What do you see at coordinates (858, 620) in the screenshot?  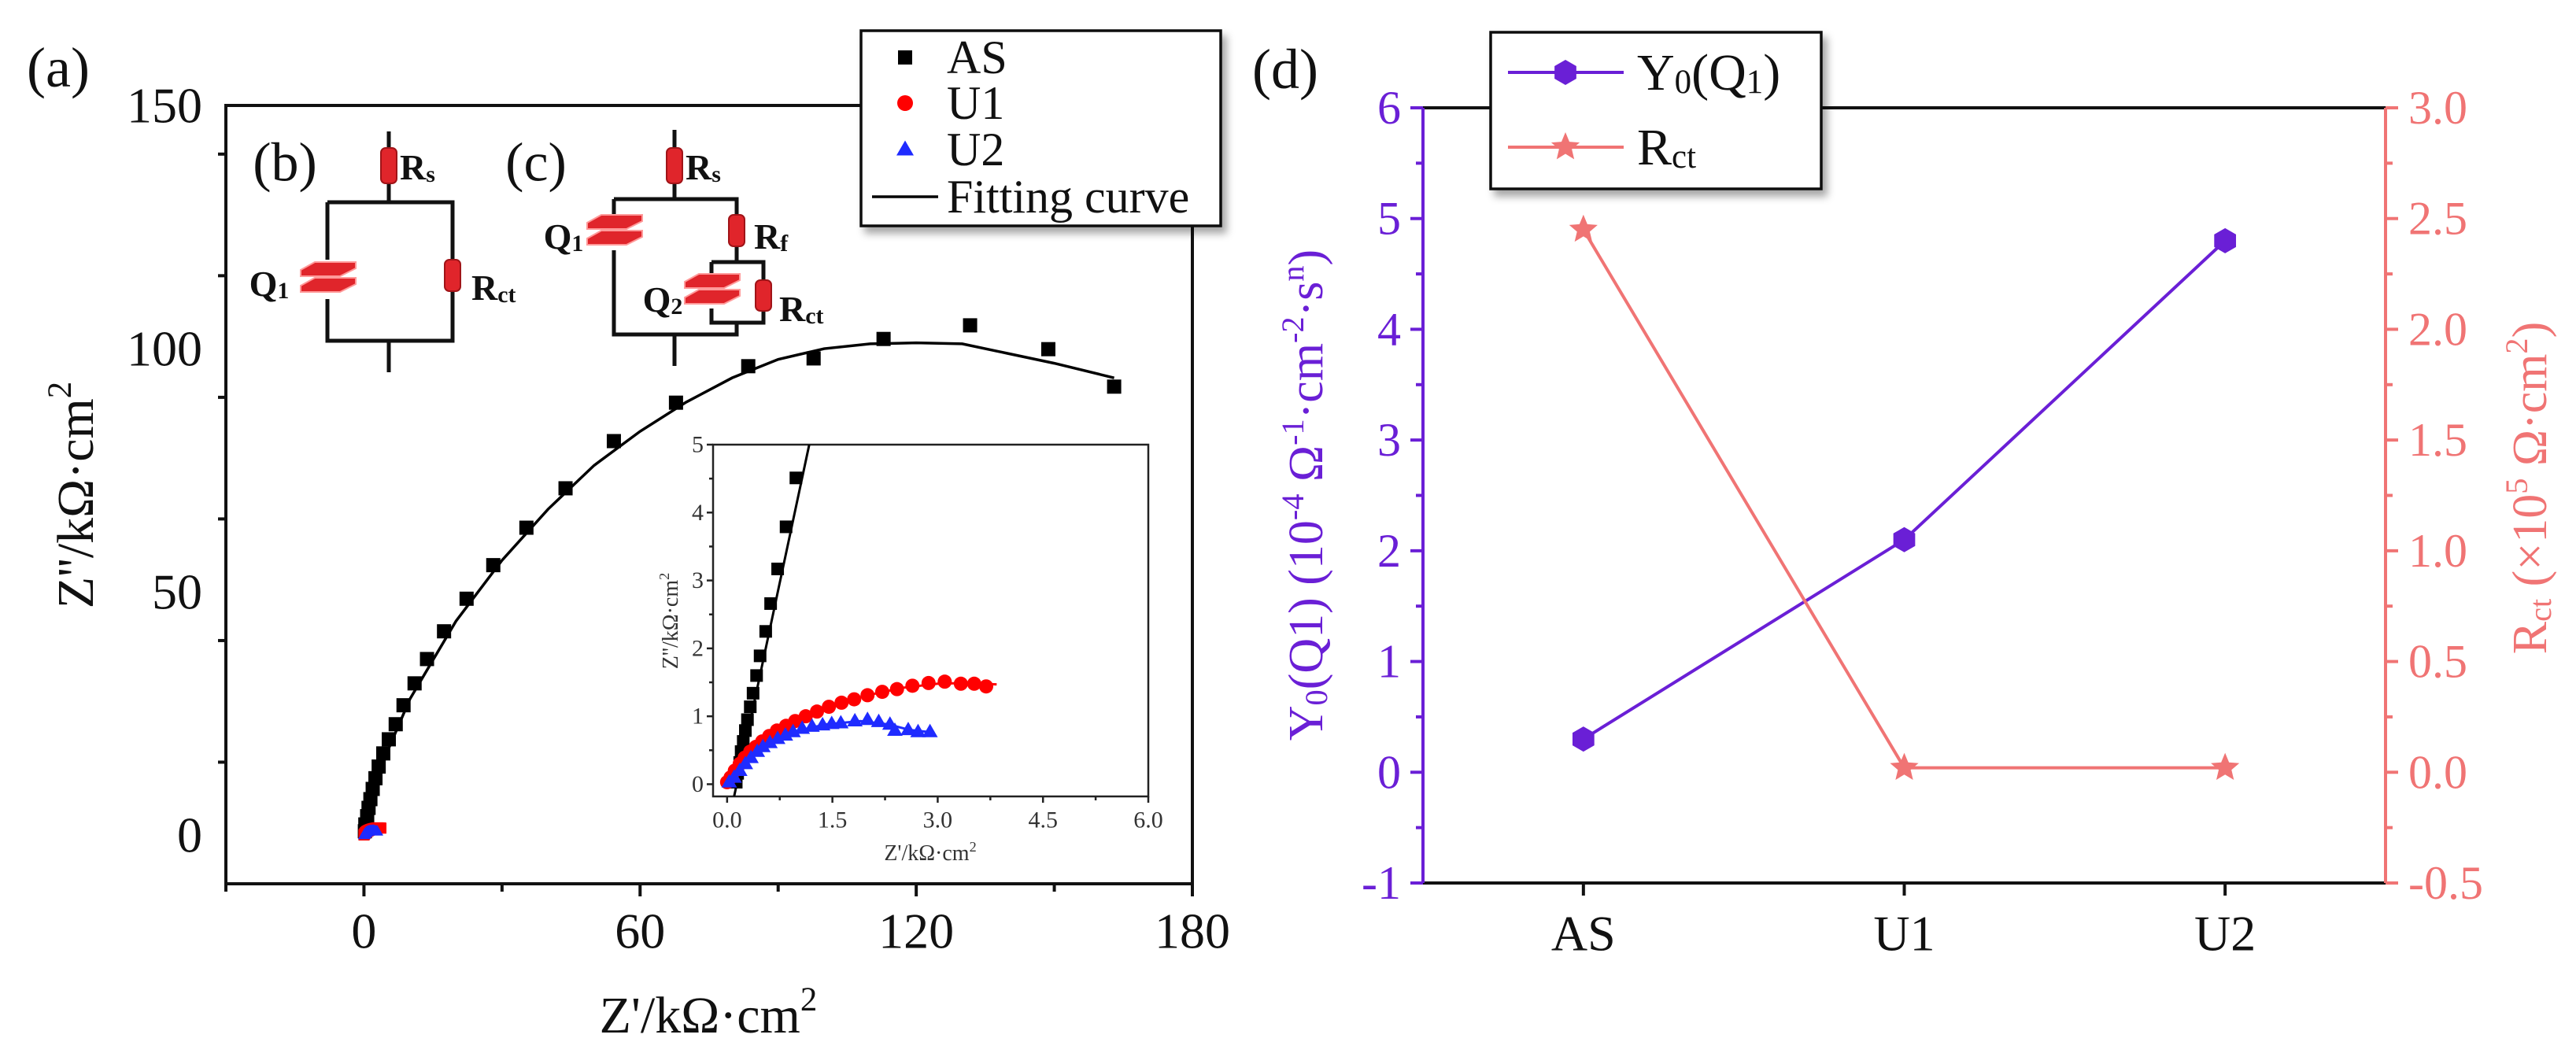 I see `inset-plot-area` at bounding box center [858, 620].